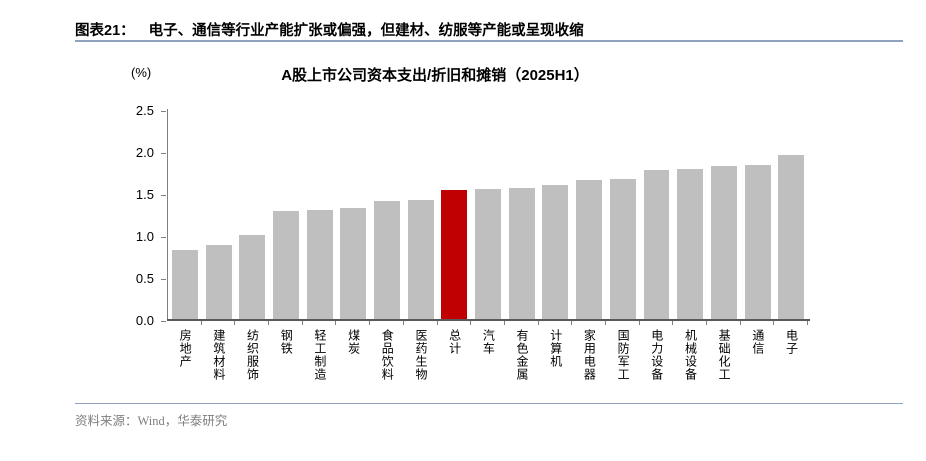 This screenshot has width=926, height=461. I want to click on y-tick-label: 2.5, so click(144, 110).